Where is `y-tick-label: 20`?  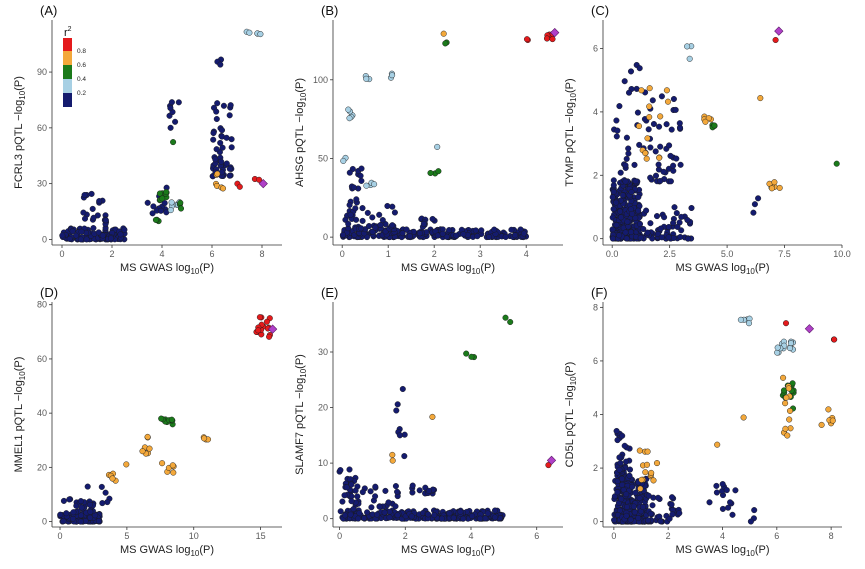
y-tick-label: 20 is located at coordinates (42, 467).